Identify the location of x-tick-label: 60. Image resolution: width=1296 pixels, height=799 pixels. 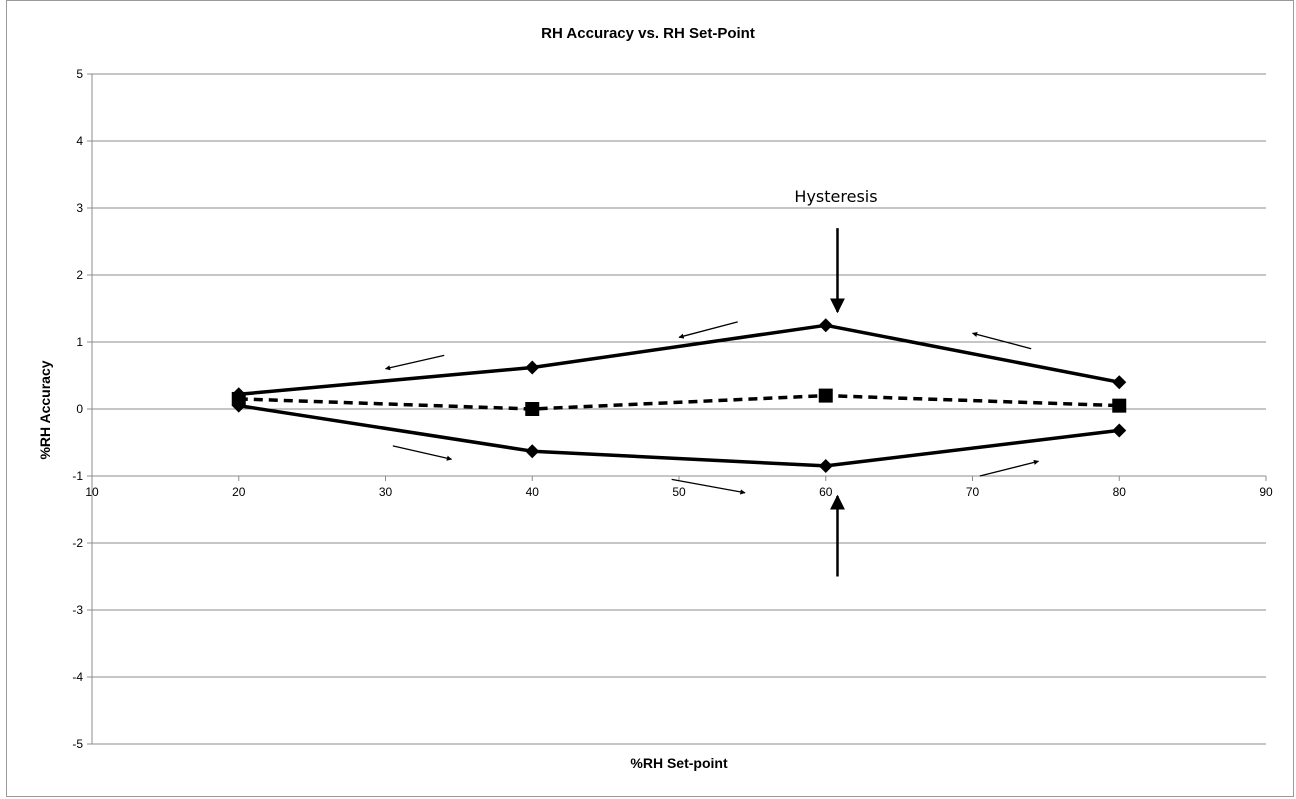
(826, 492).